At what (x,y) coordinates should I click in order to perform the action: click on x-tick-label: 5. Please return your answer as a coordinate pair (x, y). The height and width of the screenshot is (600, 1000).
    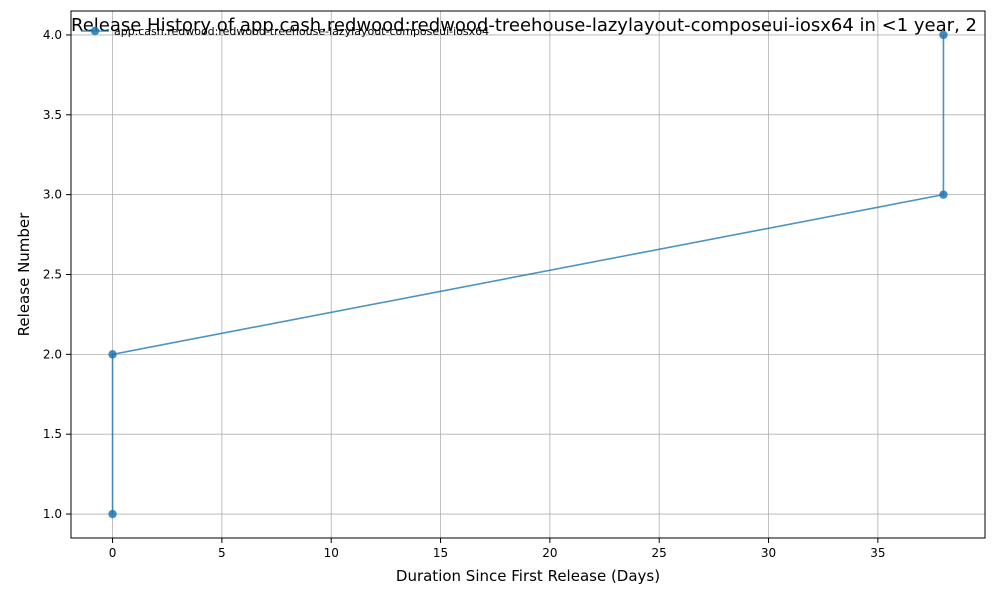
    Looking at the image, I should click on (222, 553).